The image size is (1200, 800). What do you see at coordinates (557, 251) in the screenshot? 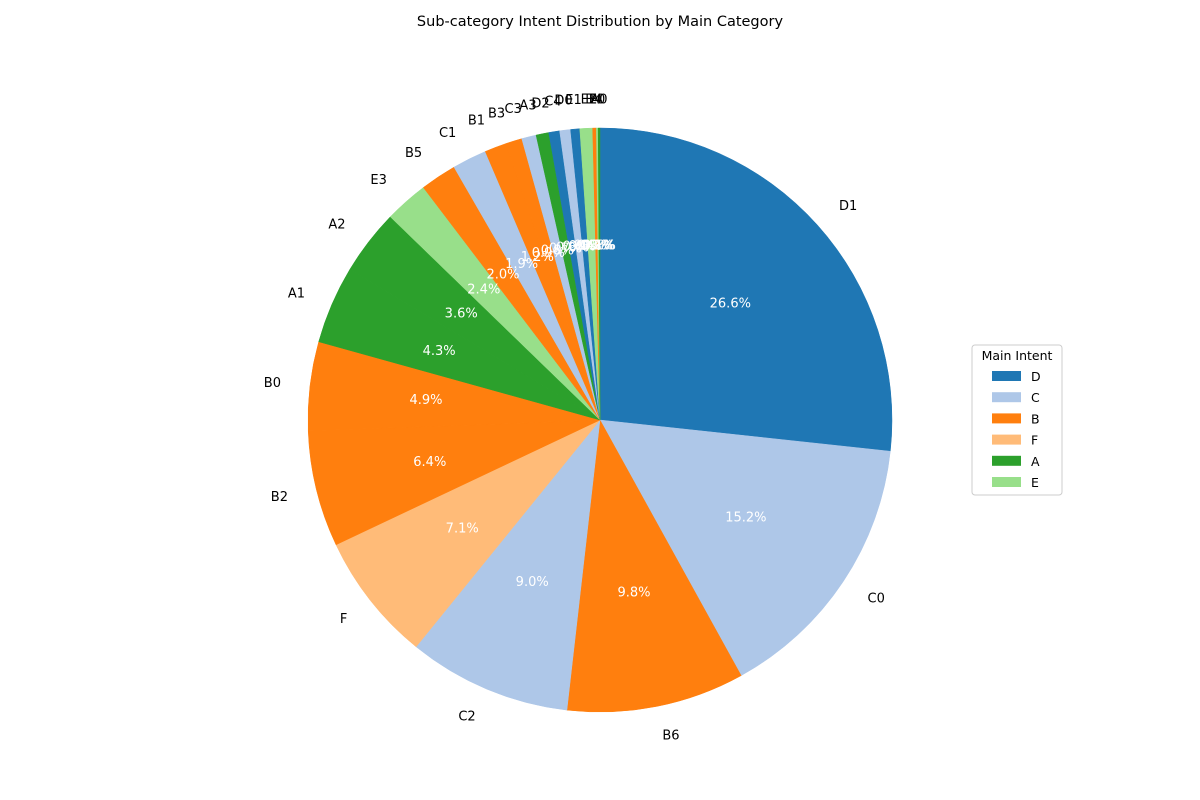
I see `percent-label-c3: 0.8%` at bounding box center [557, 251].